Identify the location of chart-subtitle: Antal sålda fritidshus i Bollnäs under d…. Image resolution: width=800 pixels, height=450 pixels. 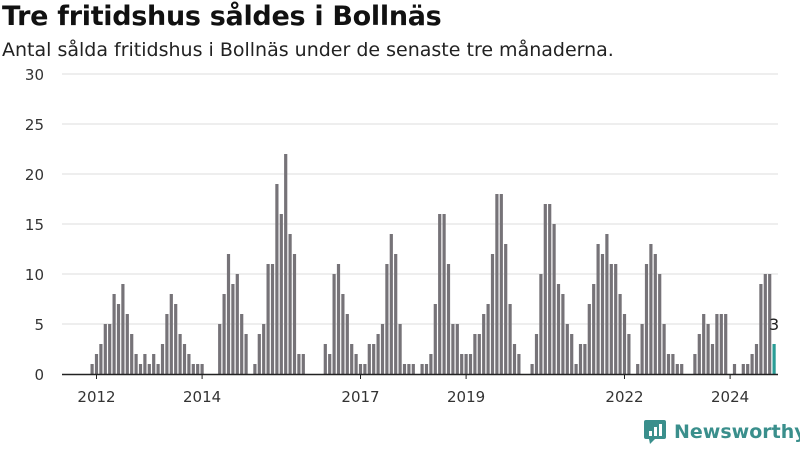
(308, 50).